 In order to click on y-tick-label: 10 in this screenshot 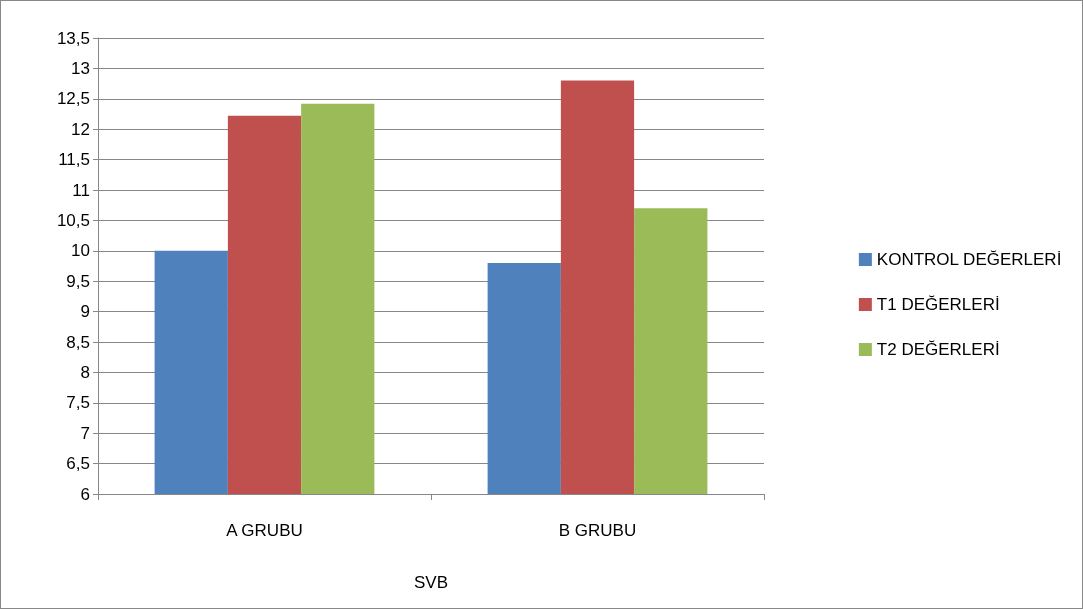, I will do `click(80, 251)`.